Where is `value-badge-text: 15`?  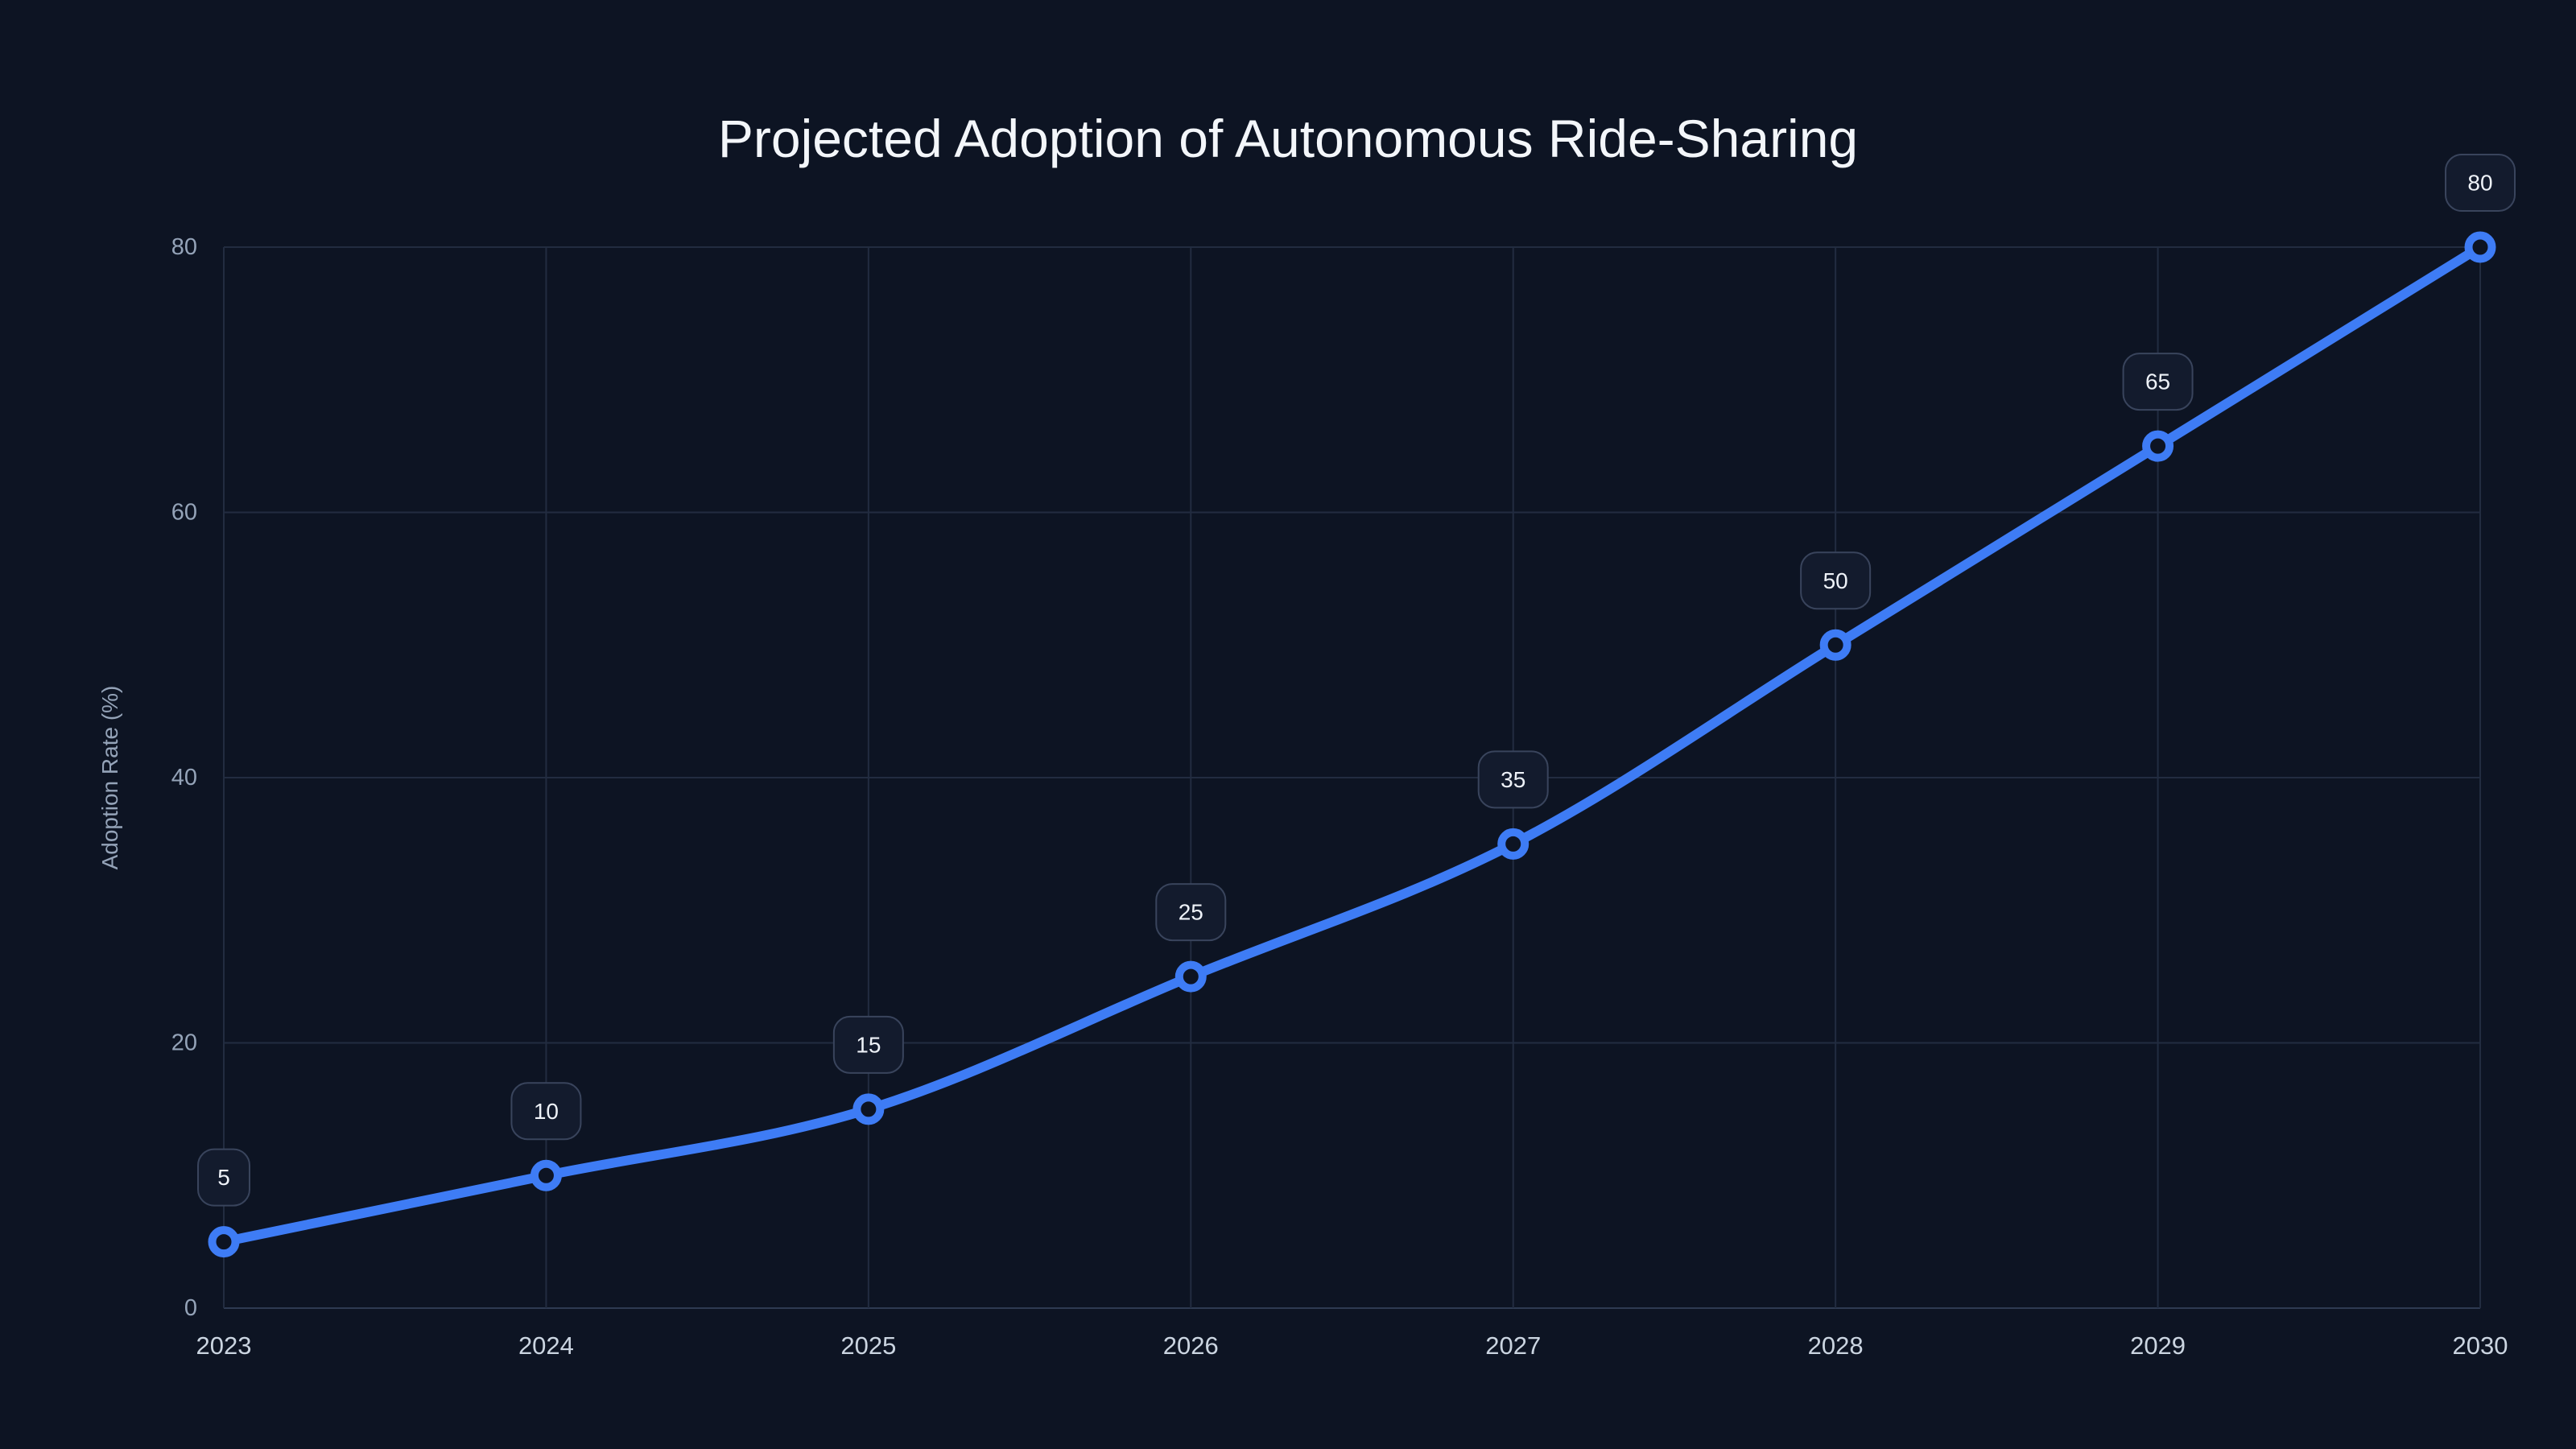
value-badge-text: 15 is located at coordinates (868, 1044).